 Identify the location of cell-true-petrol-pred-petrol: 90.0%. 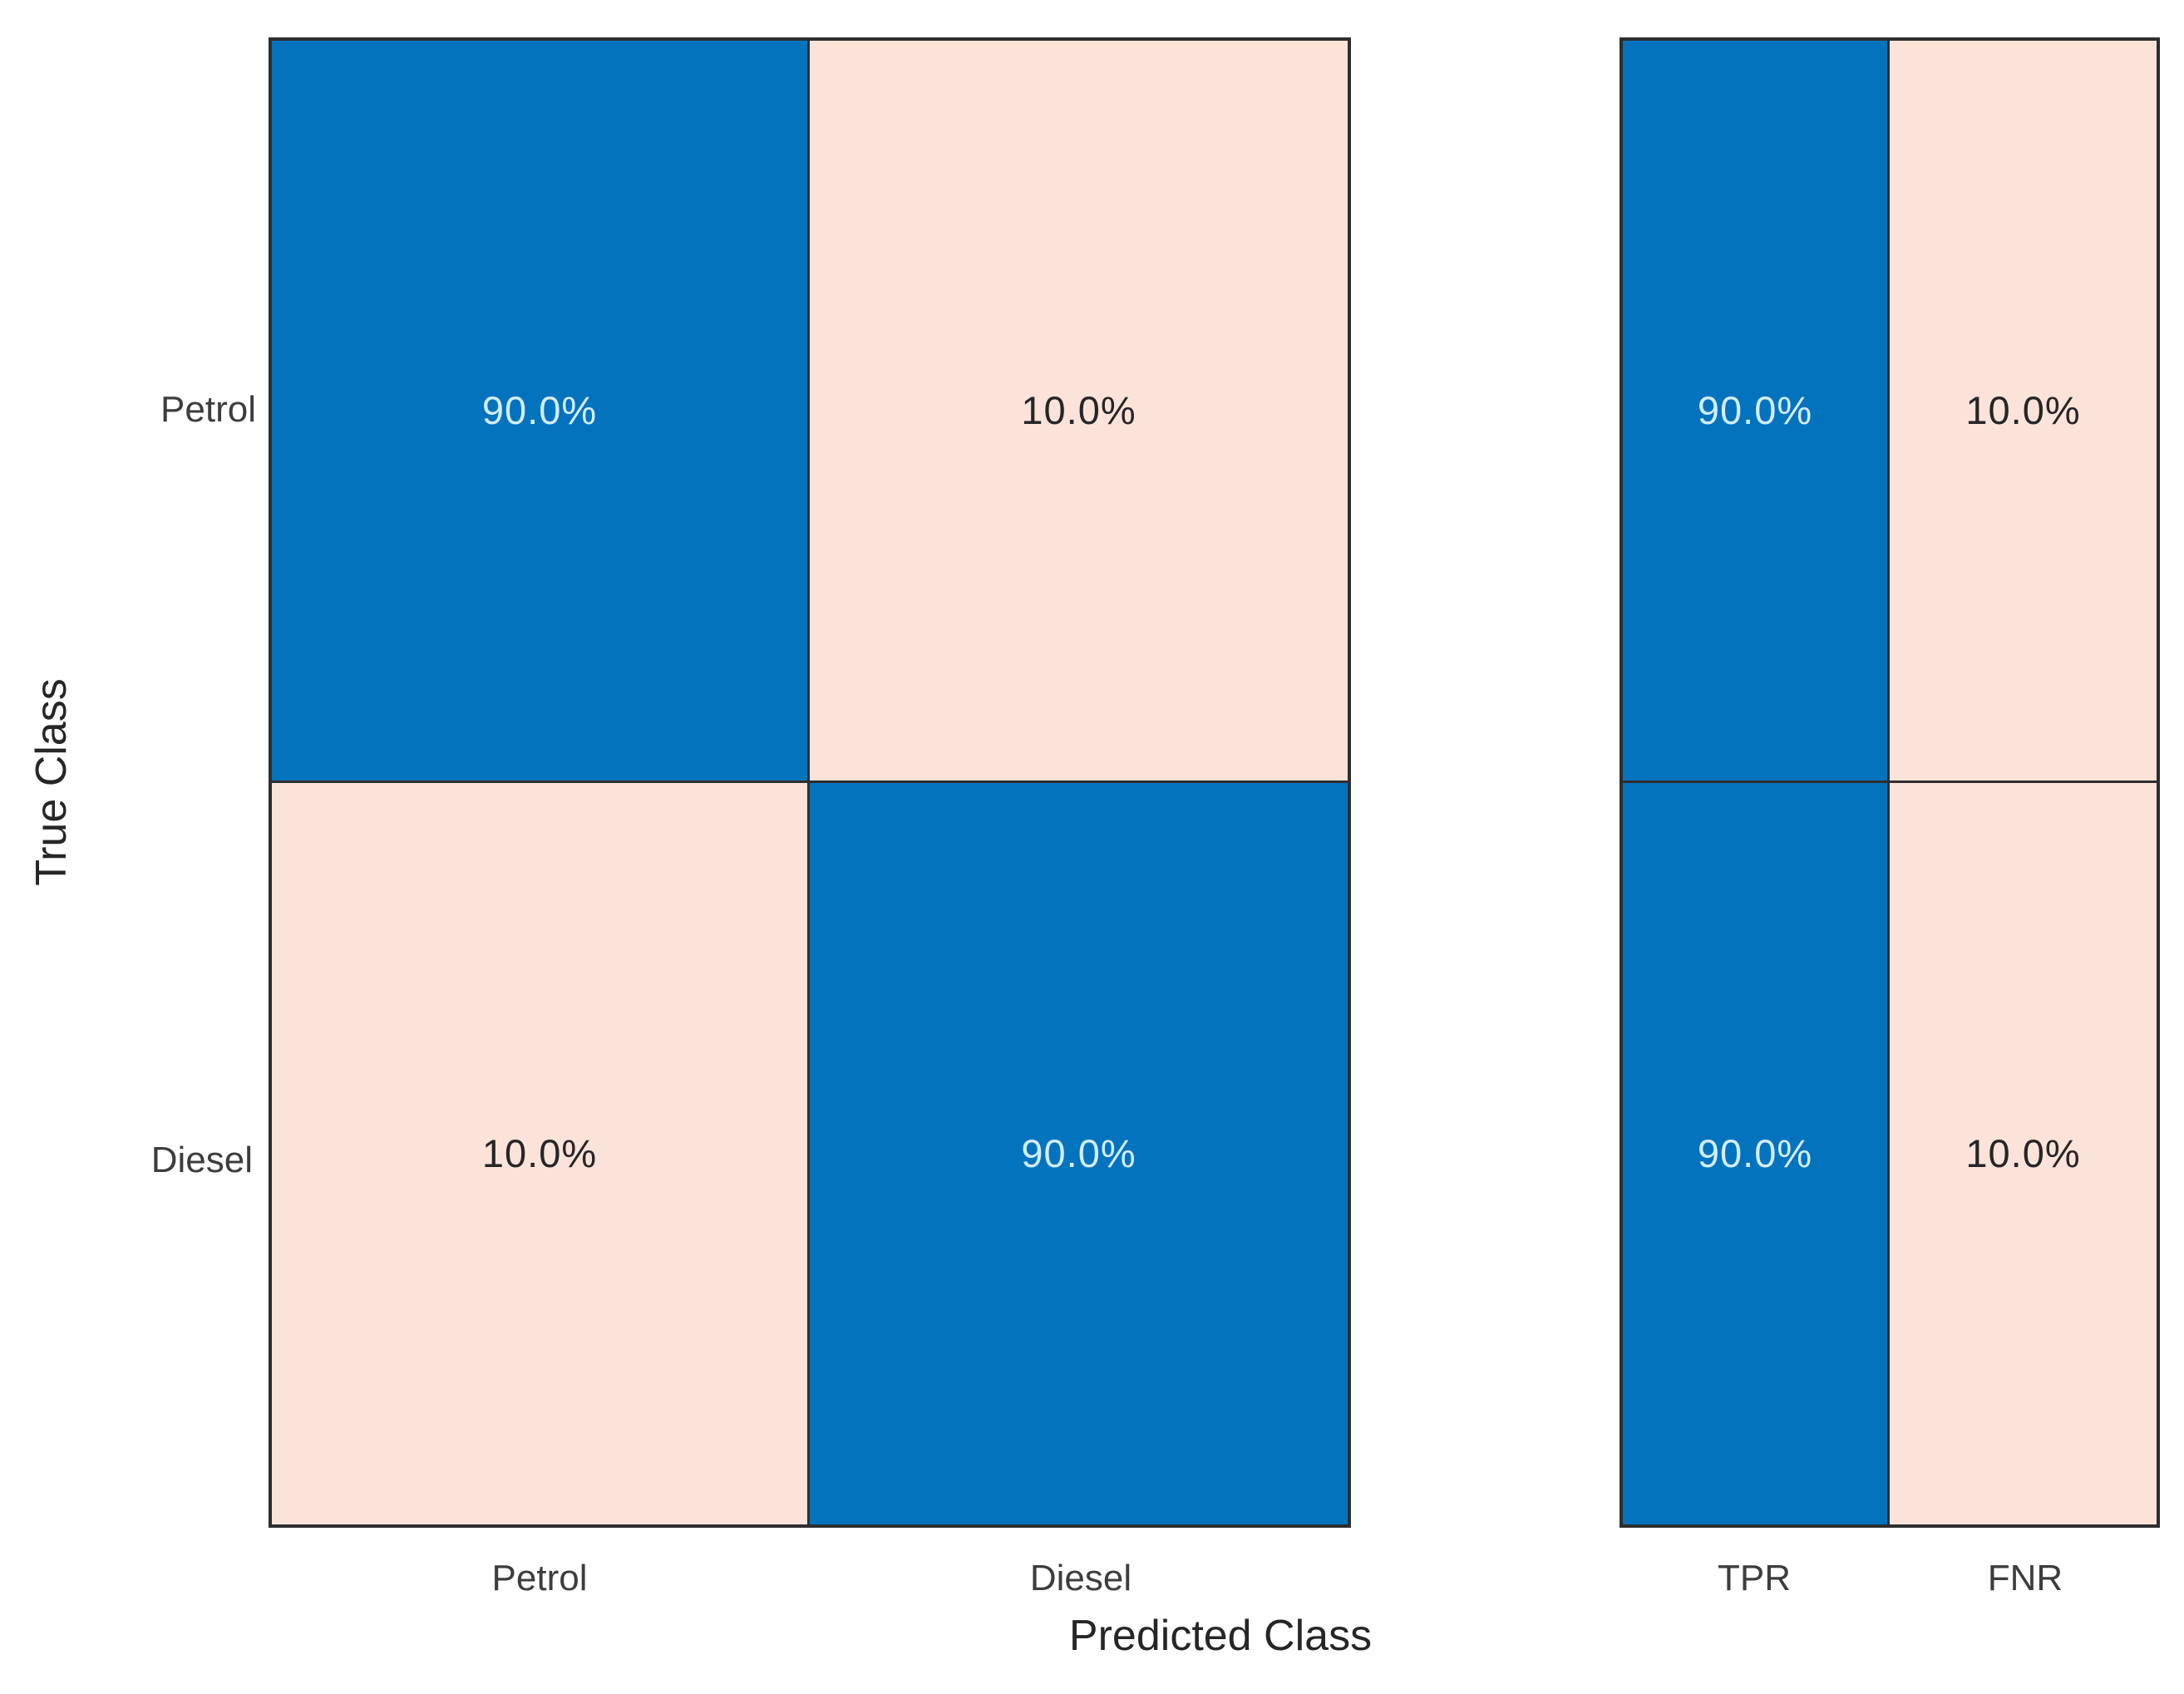
(541, 412).